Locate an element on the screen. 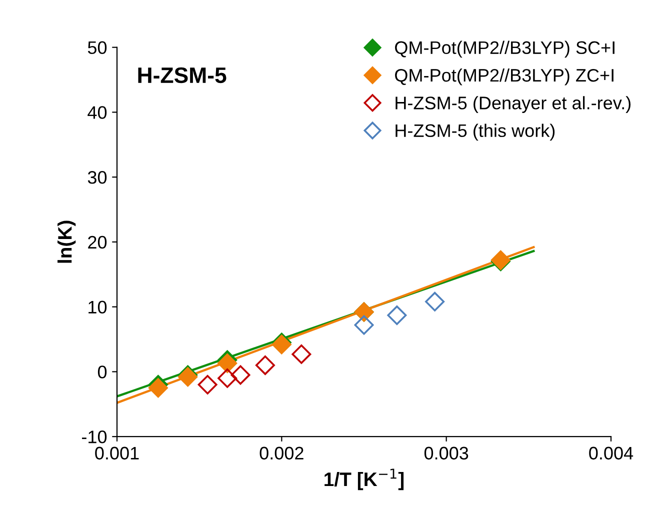 This screenshot has width=650, height=526. legend-label: QM-Pot(MP2//B3LYP) SC+I is located at coordinates (504, 49).